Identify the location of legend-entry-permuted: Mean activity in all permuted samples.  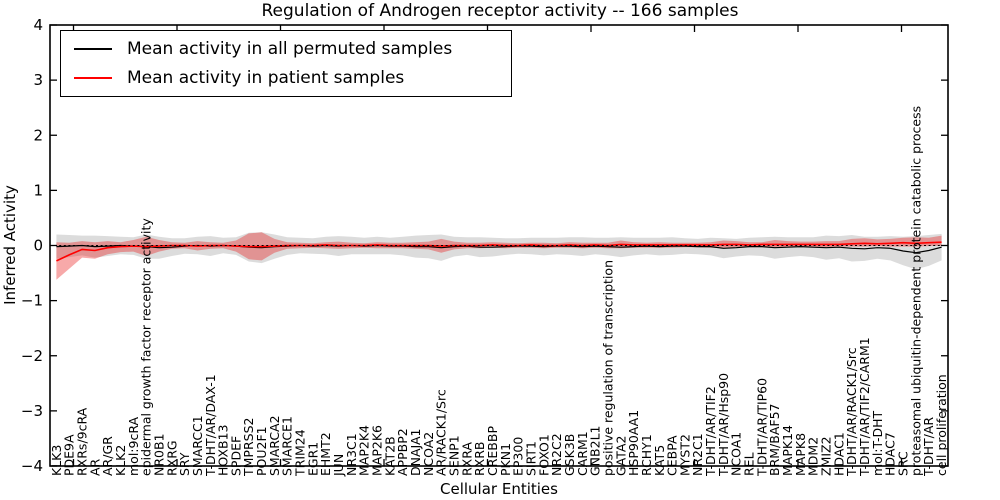
(292, 49).